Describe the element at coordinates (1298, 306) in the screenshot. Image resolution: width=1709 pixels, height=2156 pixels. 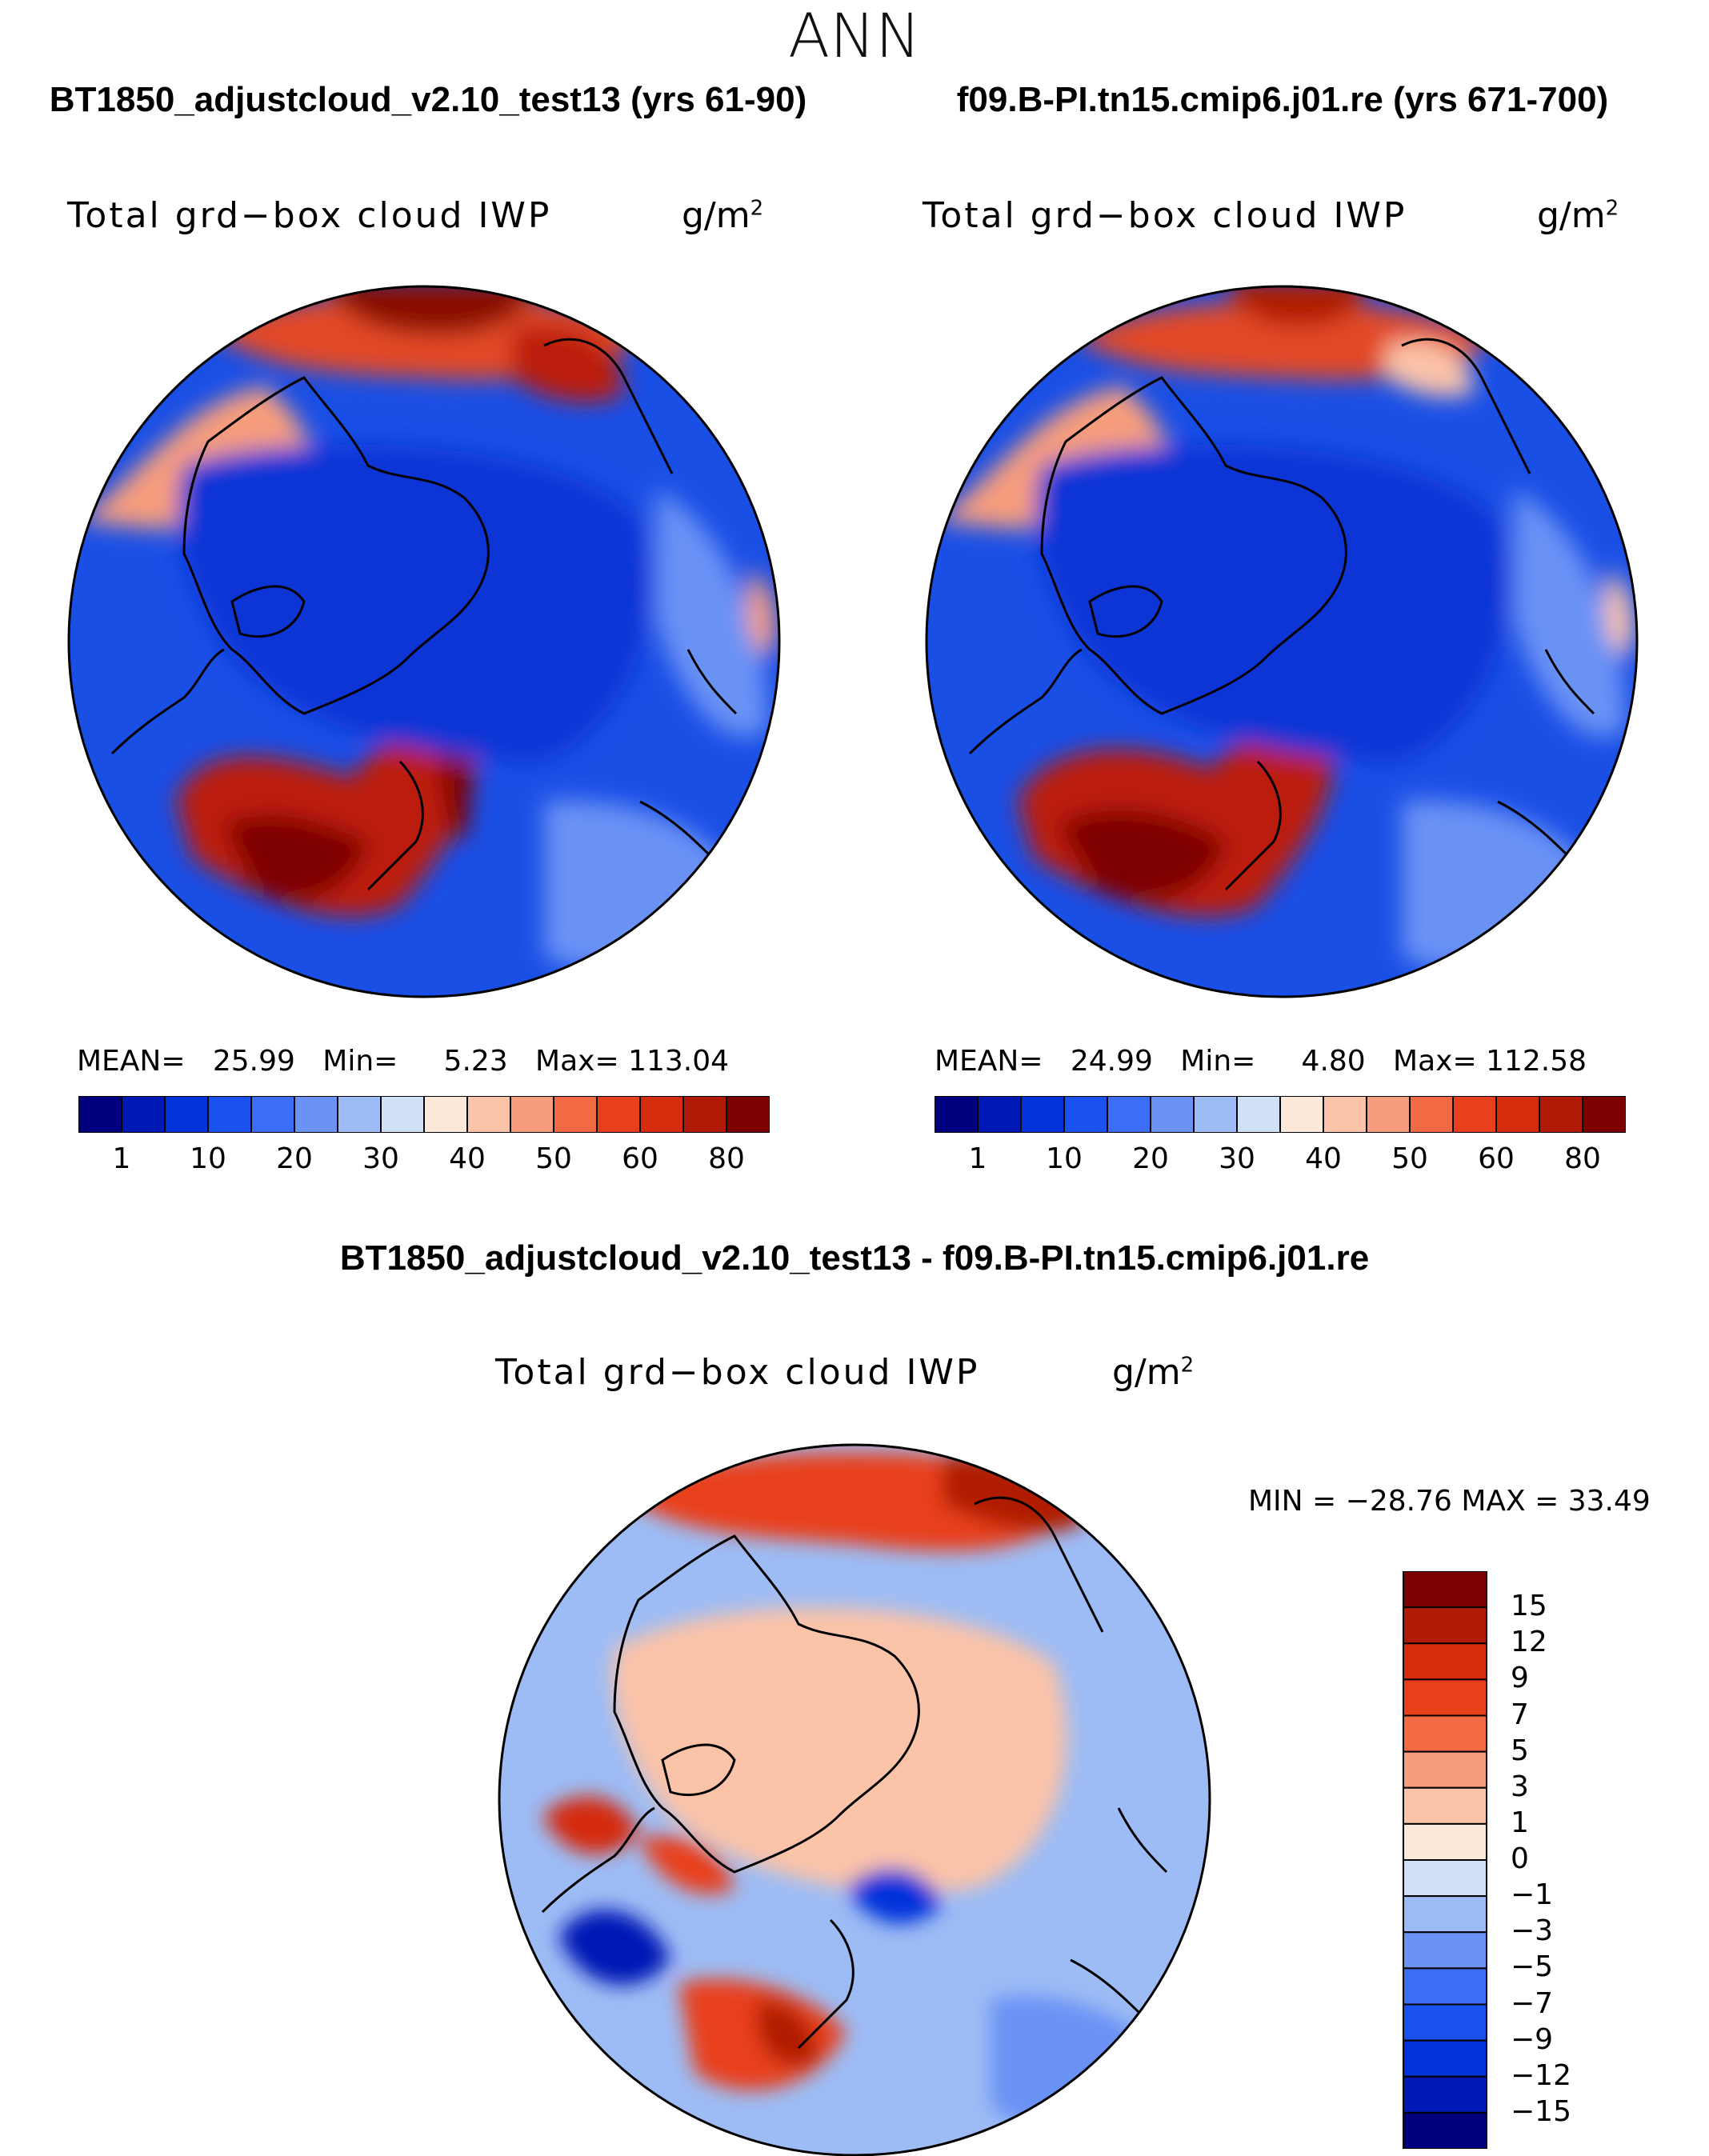
I see `panel2-region-pacific-core` at that location.